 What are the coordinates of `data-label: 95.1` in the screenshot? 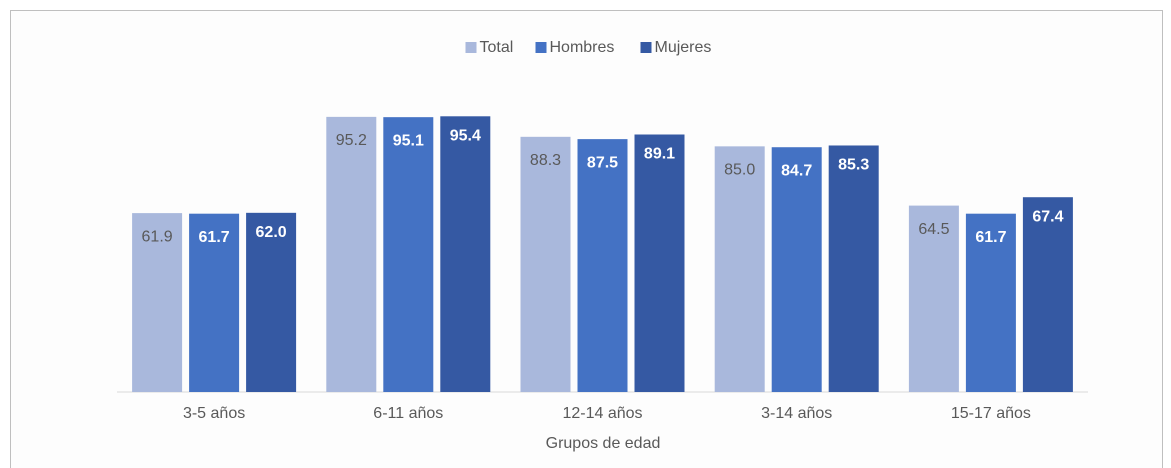 It's located at (408, 140).